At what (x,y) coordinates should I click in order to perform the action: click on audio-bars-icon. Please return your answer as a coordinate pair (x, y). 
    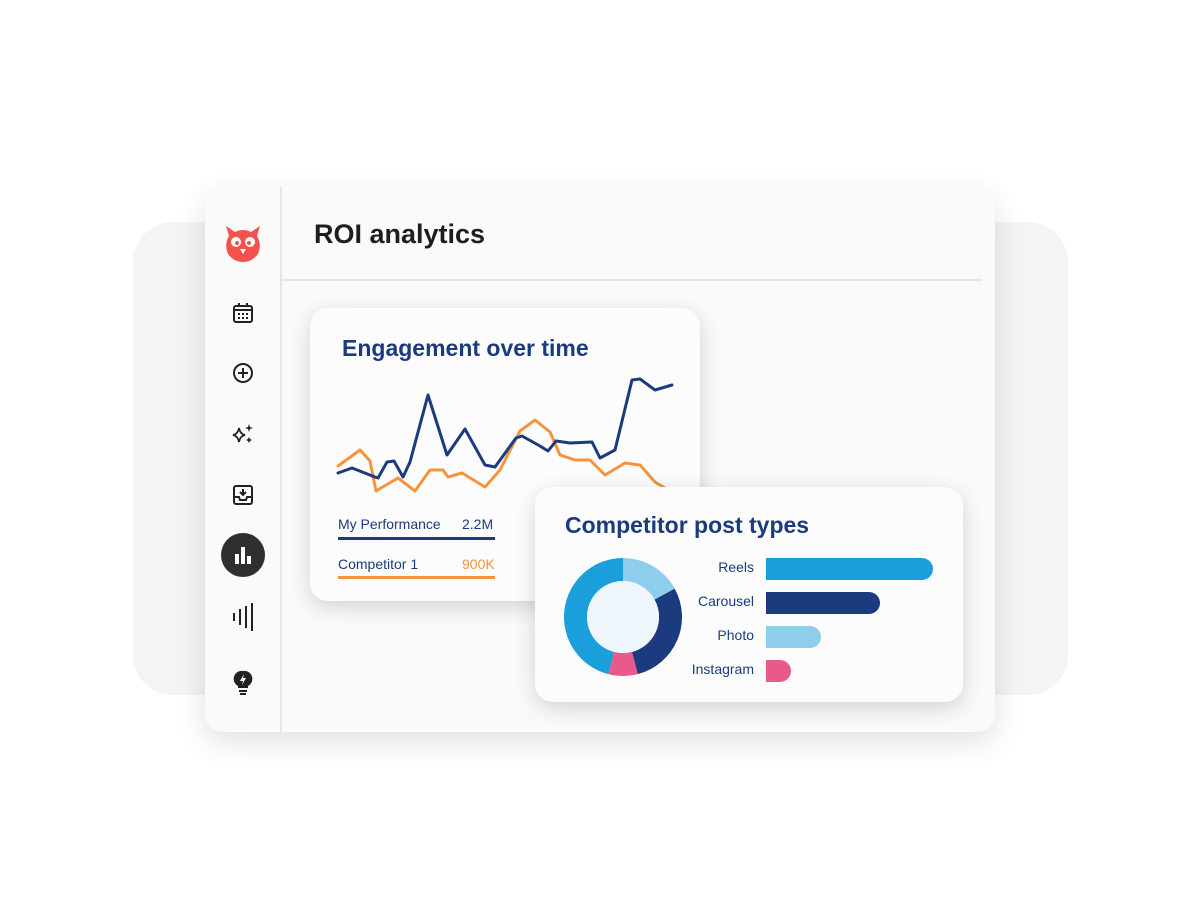
    Looking at the image, I should click on (243, 617).